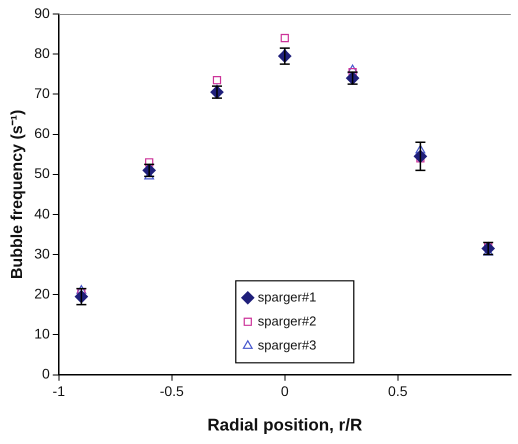  I want to click on y-tick-label: 80, so click(42, 52).